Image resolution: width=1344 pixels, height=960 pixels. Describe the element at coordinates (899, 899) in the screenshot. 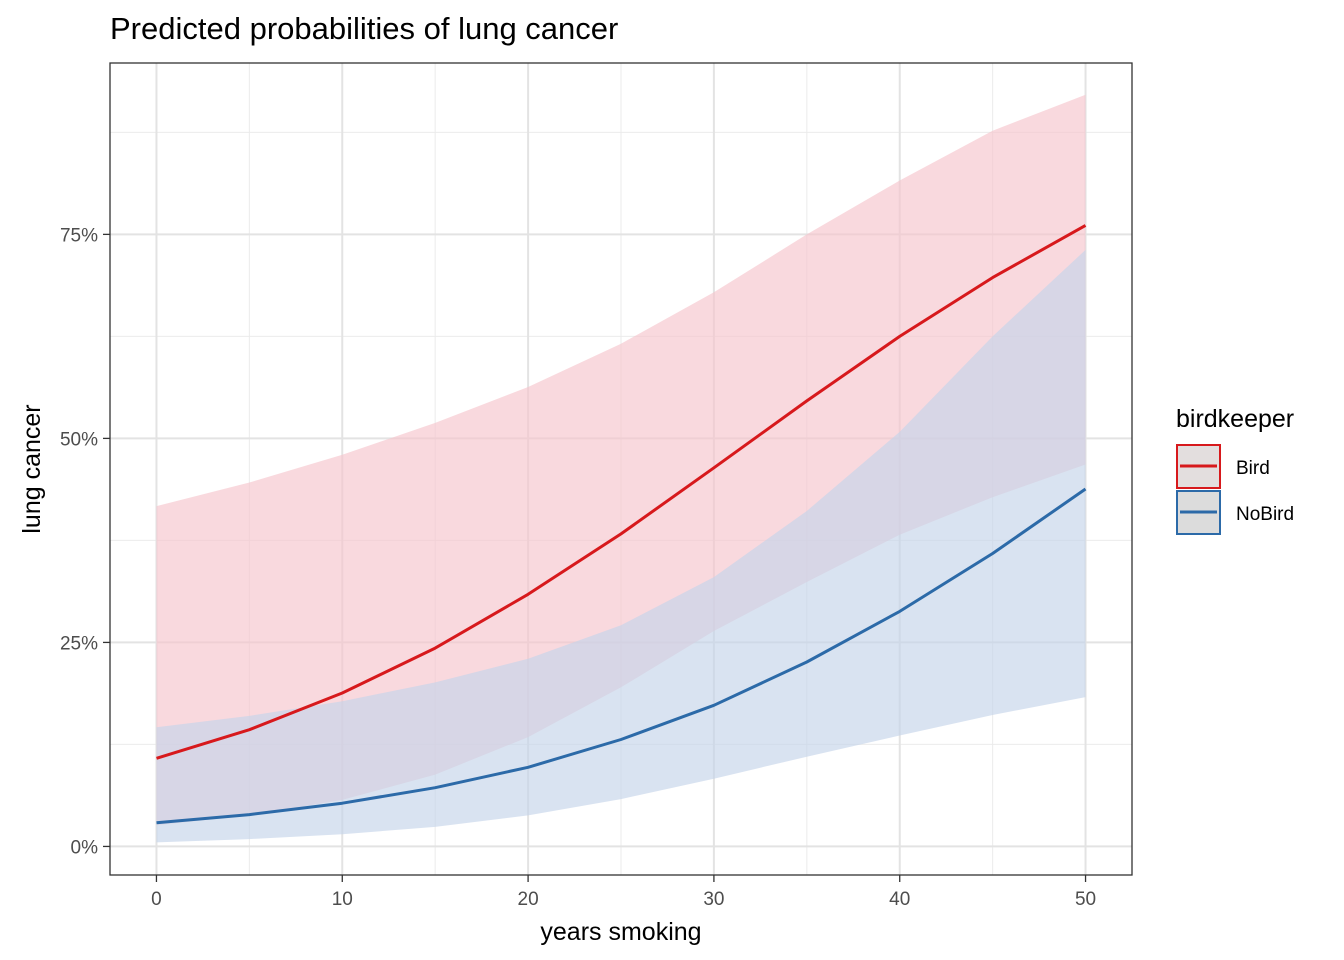

I see `x-tick-label: 40` at that location.